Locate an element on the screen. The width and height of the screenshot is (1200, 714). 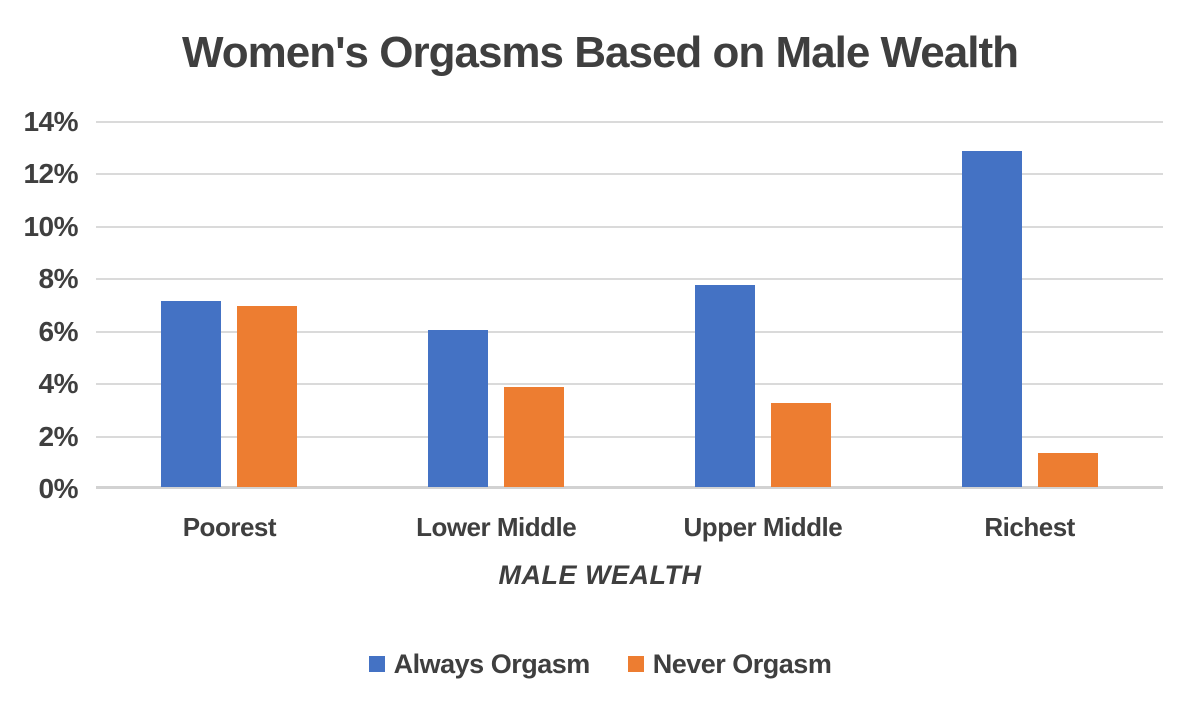
y-axis: 0% 2% 4% 6% 8% 10% 12% 14% is located at coordinates (39, 305).